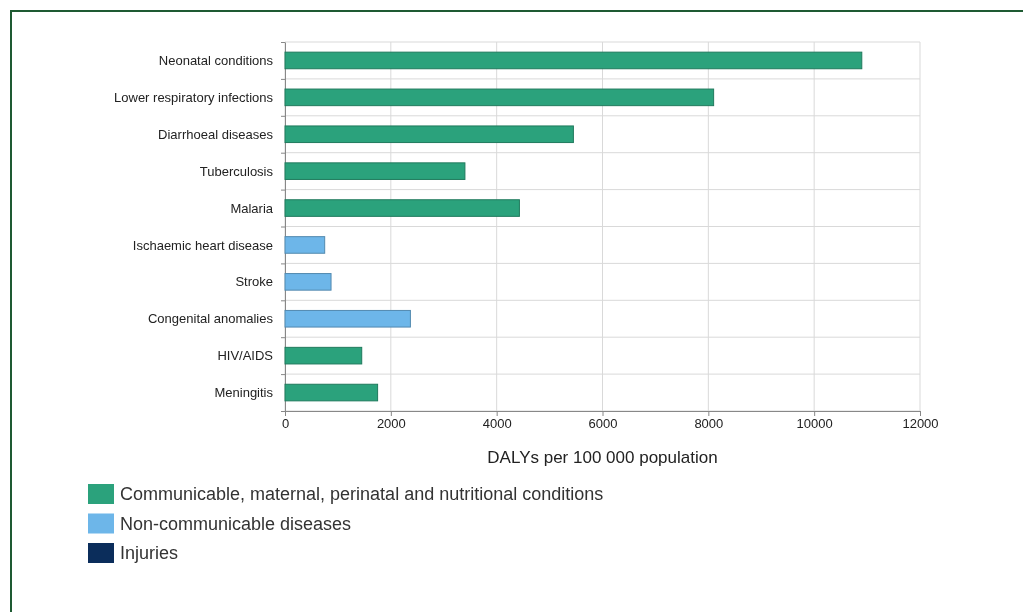  What do you see at coordinates (709, 424) in the screenshot?
I see `x-tick-label: 8000` at bounding box center [709, 424].